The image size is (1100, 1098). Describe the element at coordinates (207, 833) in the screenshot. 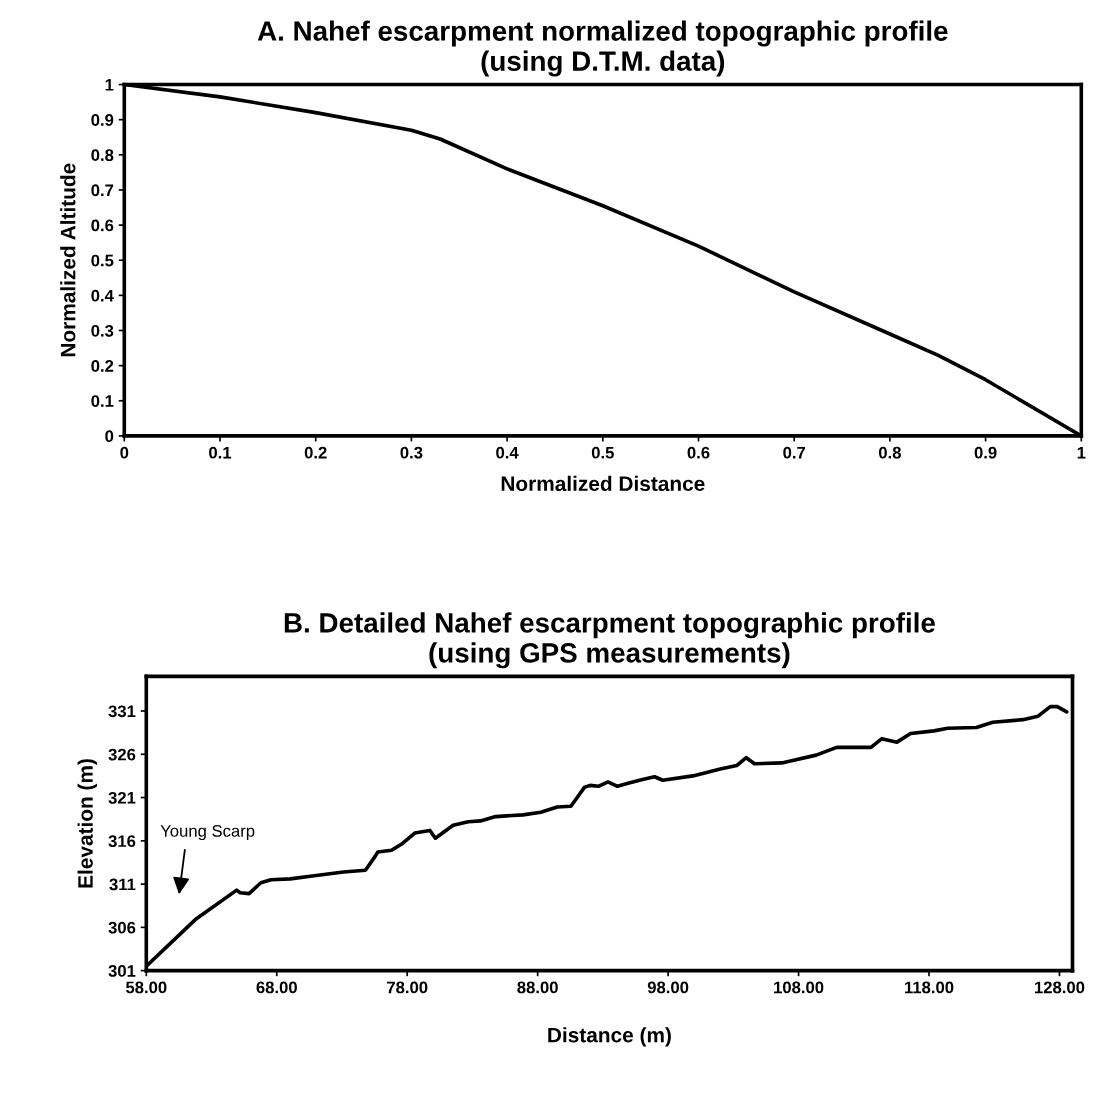

I see `annotation: Young Scarp` at that location.